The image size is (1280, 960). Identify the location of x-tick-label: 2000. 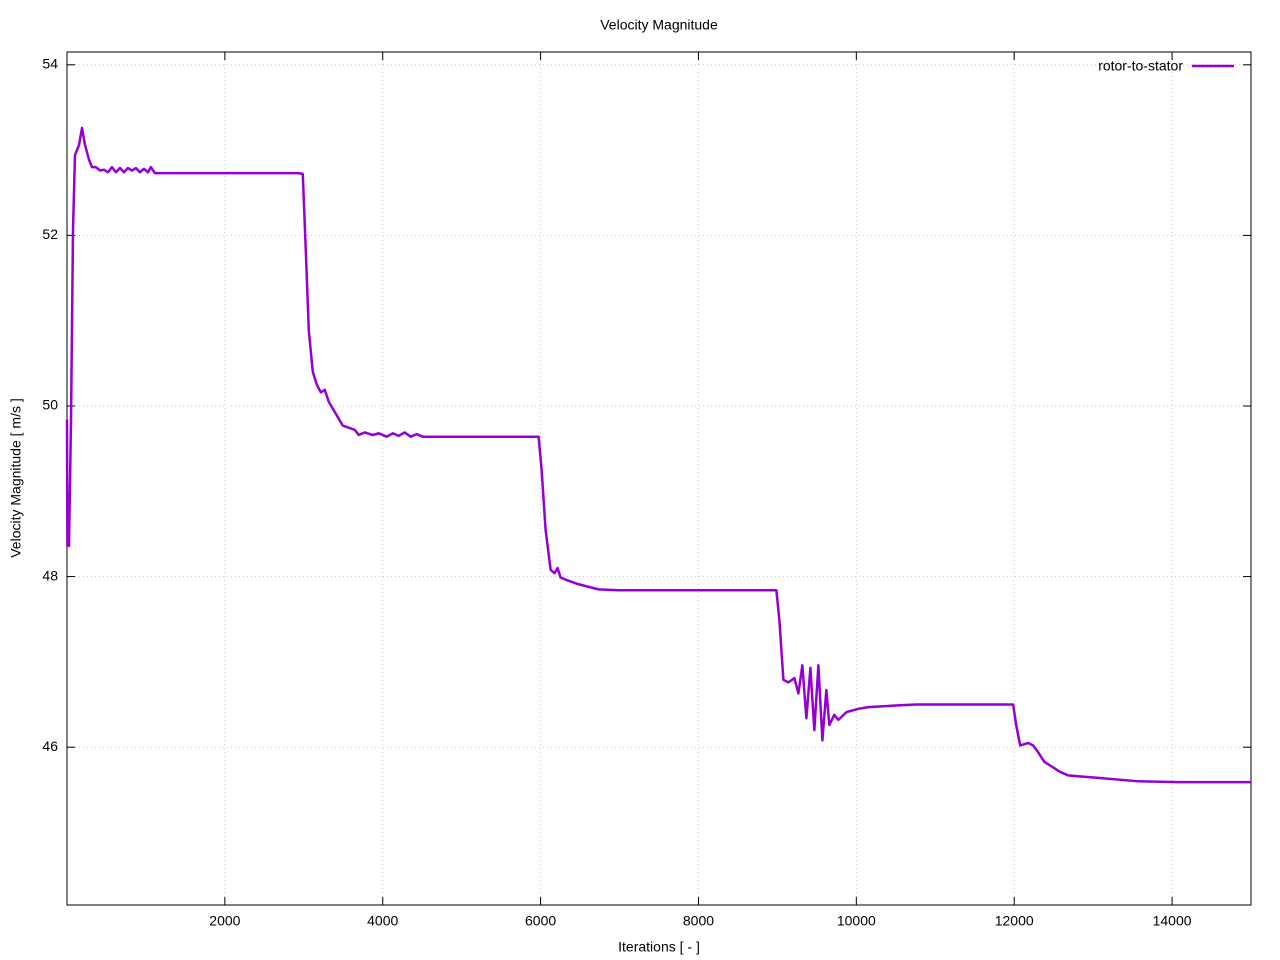
(224, 921).